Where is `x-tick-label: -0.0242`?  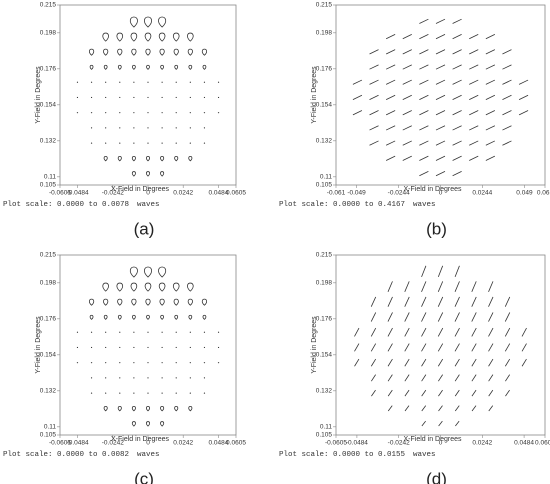 x-tick-label: -0.0242 is located at coordinates (113, 193).